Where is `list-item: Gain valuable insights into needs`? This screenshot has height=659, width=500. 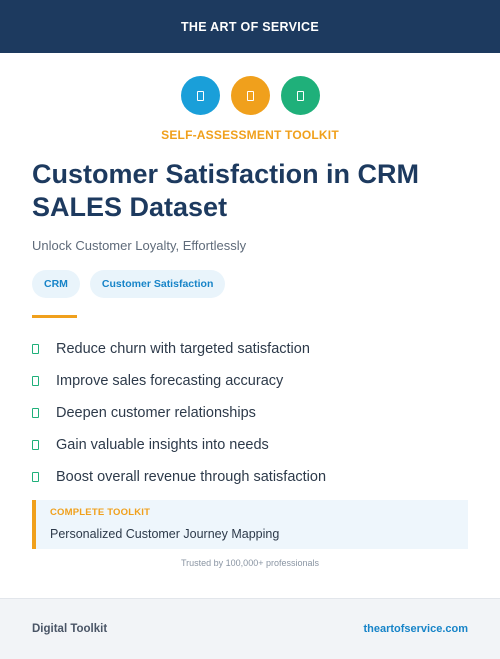 list-item: Gain valuable insights into needs is located at coordinates (252, 445).